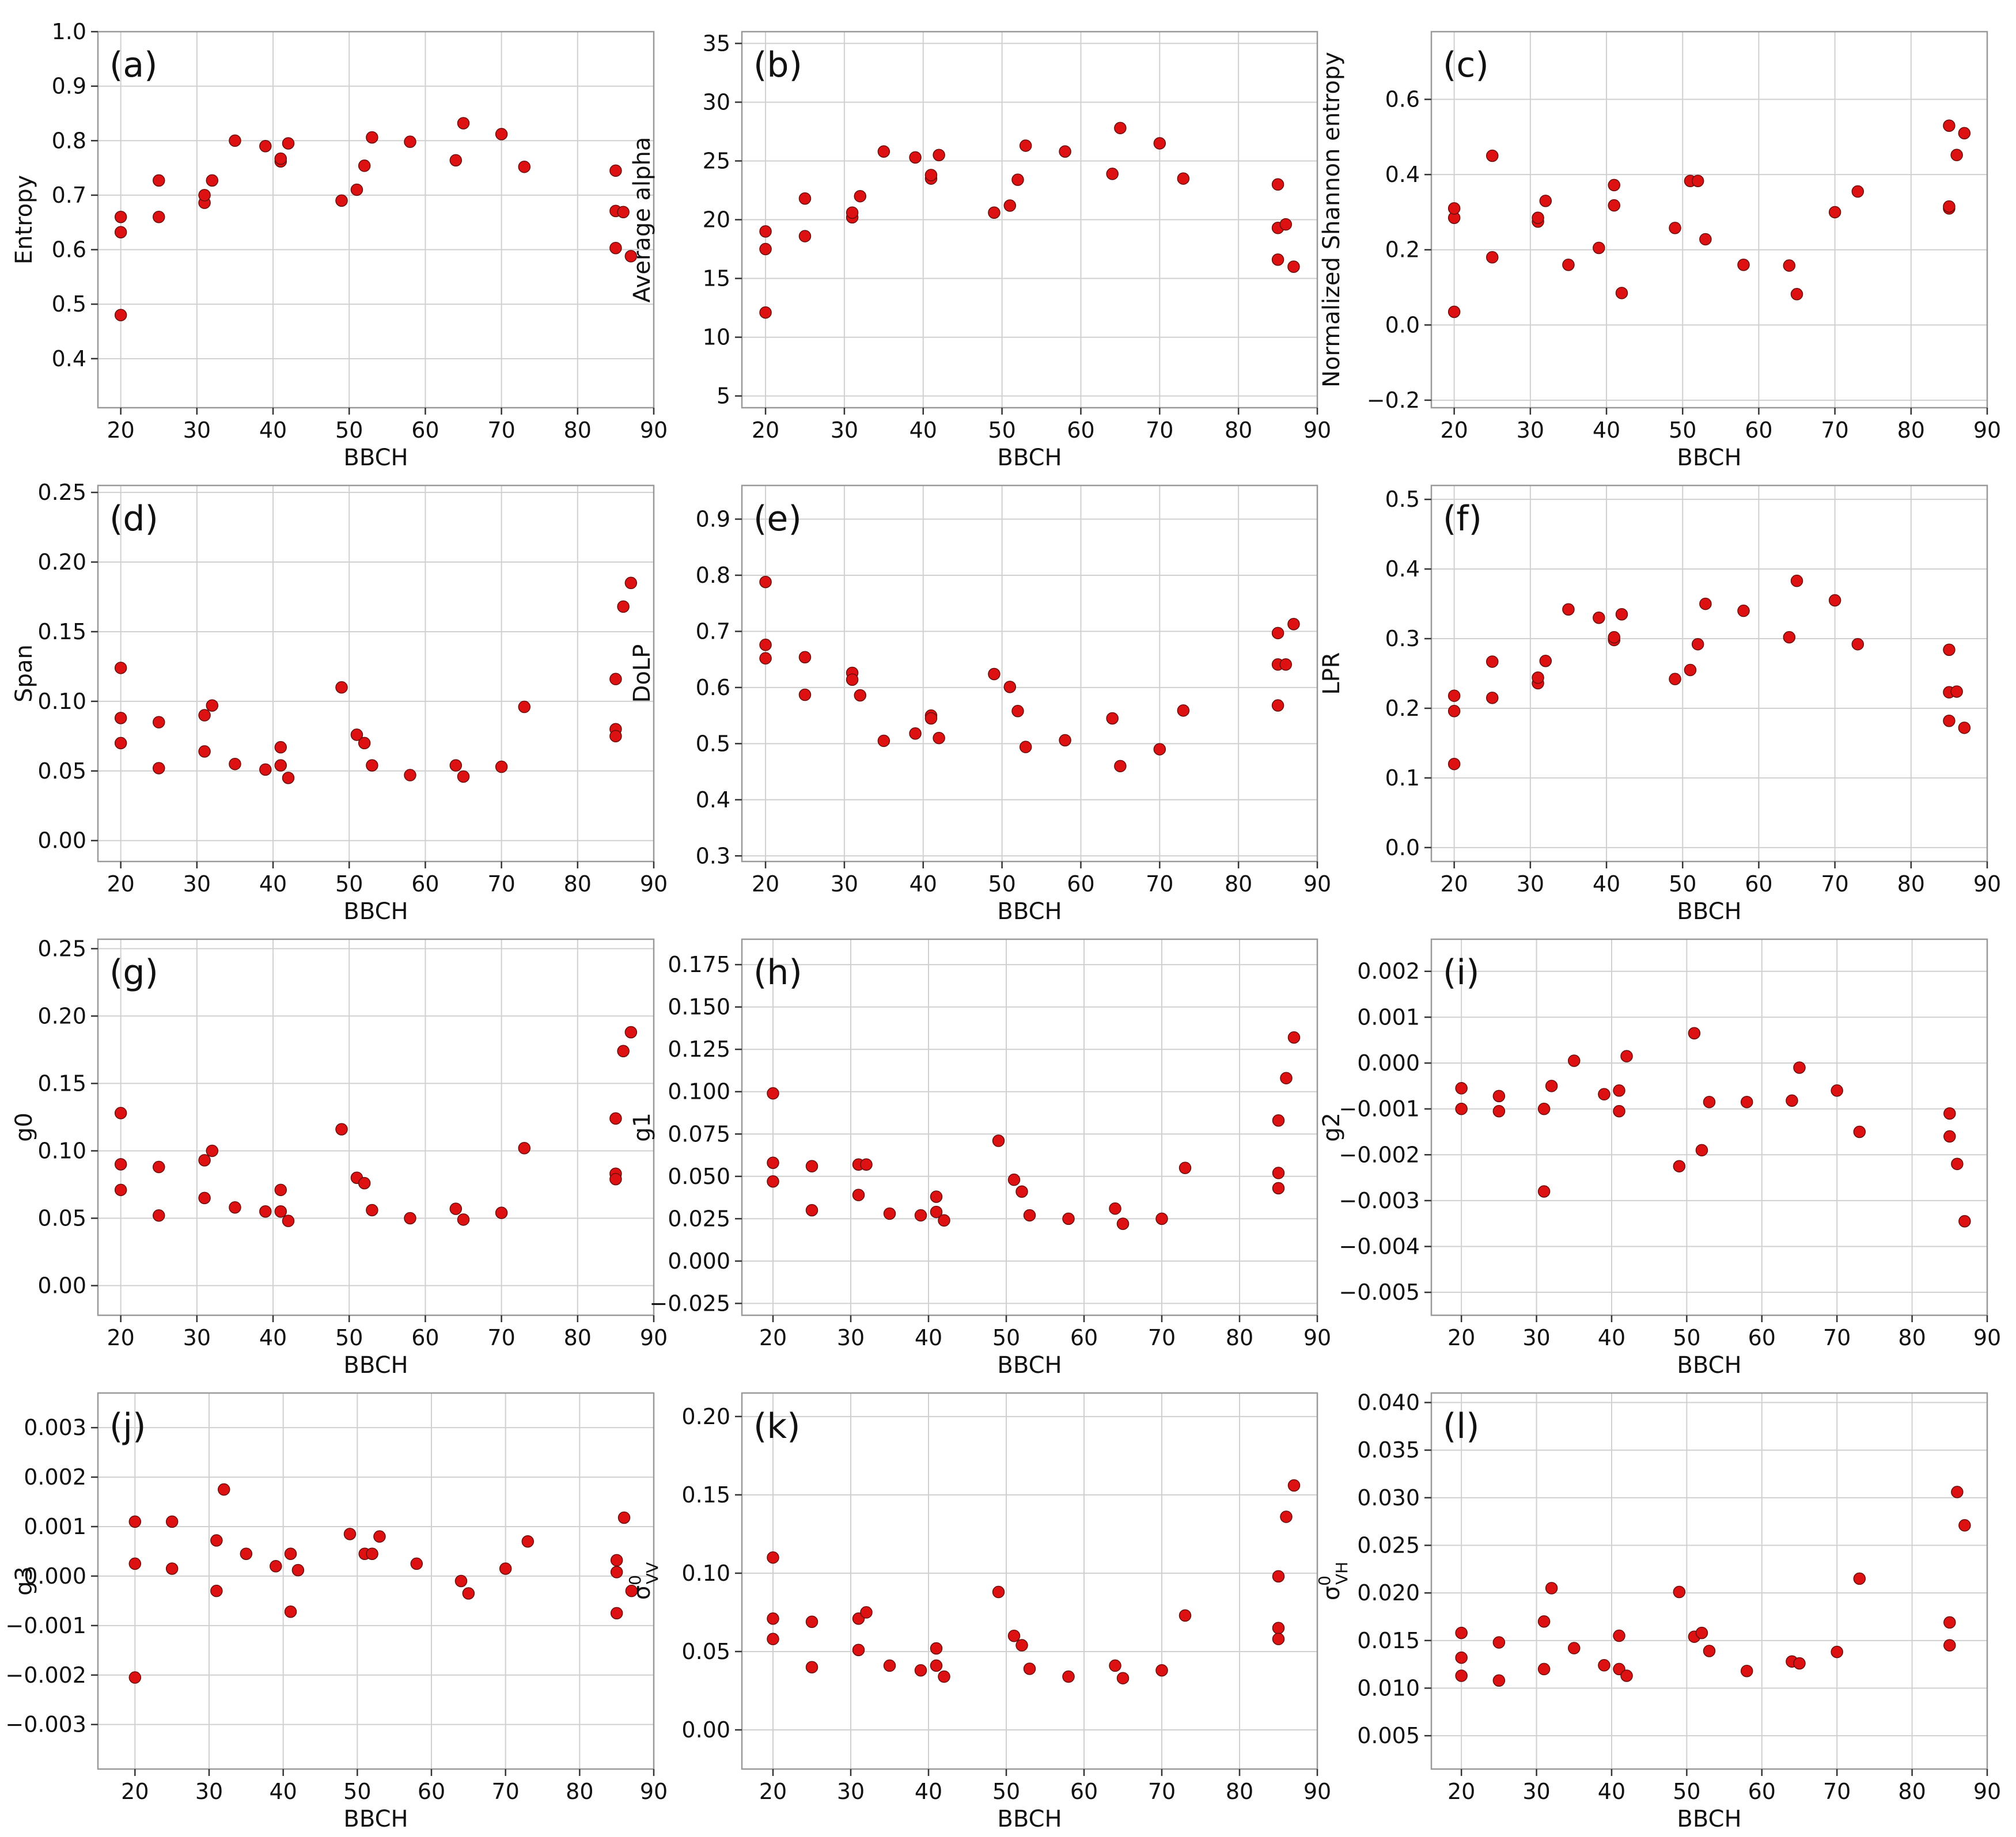  I want to click on x-tick-label: 90, so click(1987, 430).